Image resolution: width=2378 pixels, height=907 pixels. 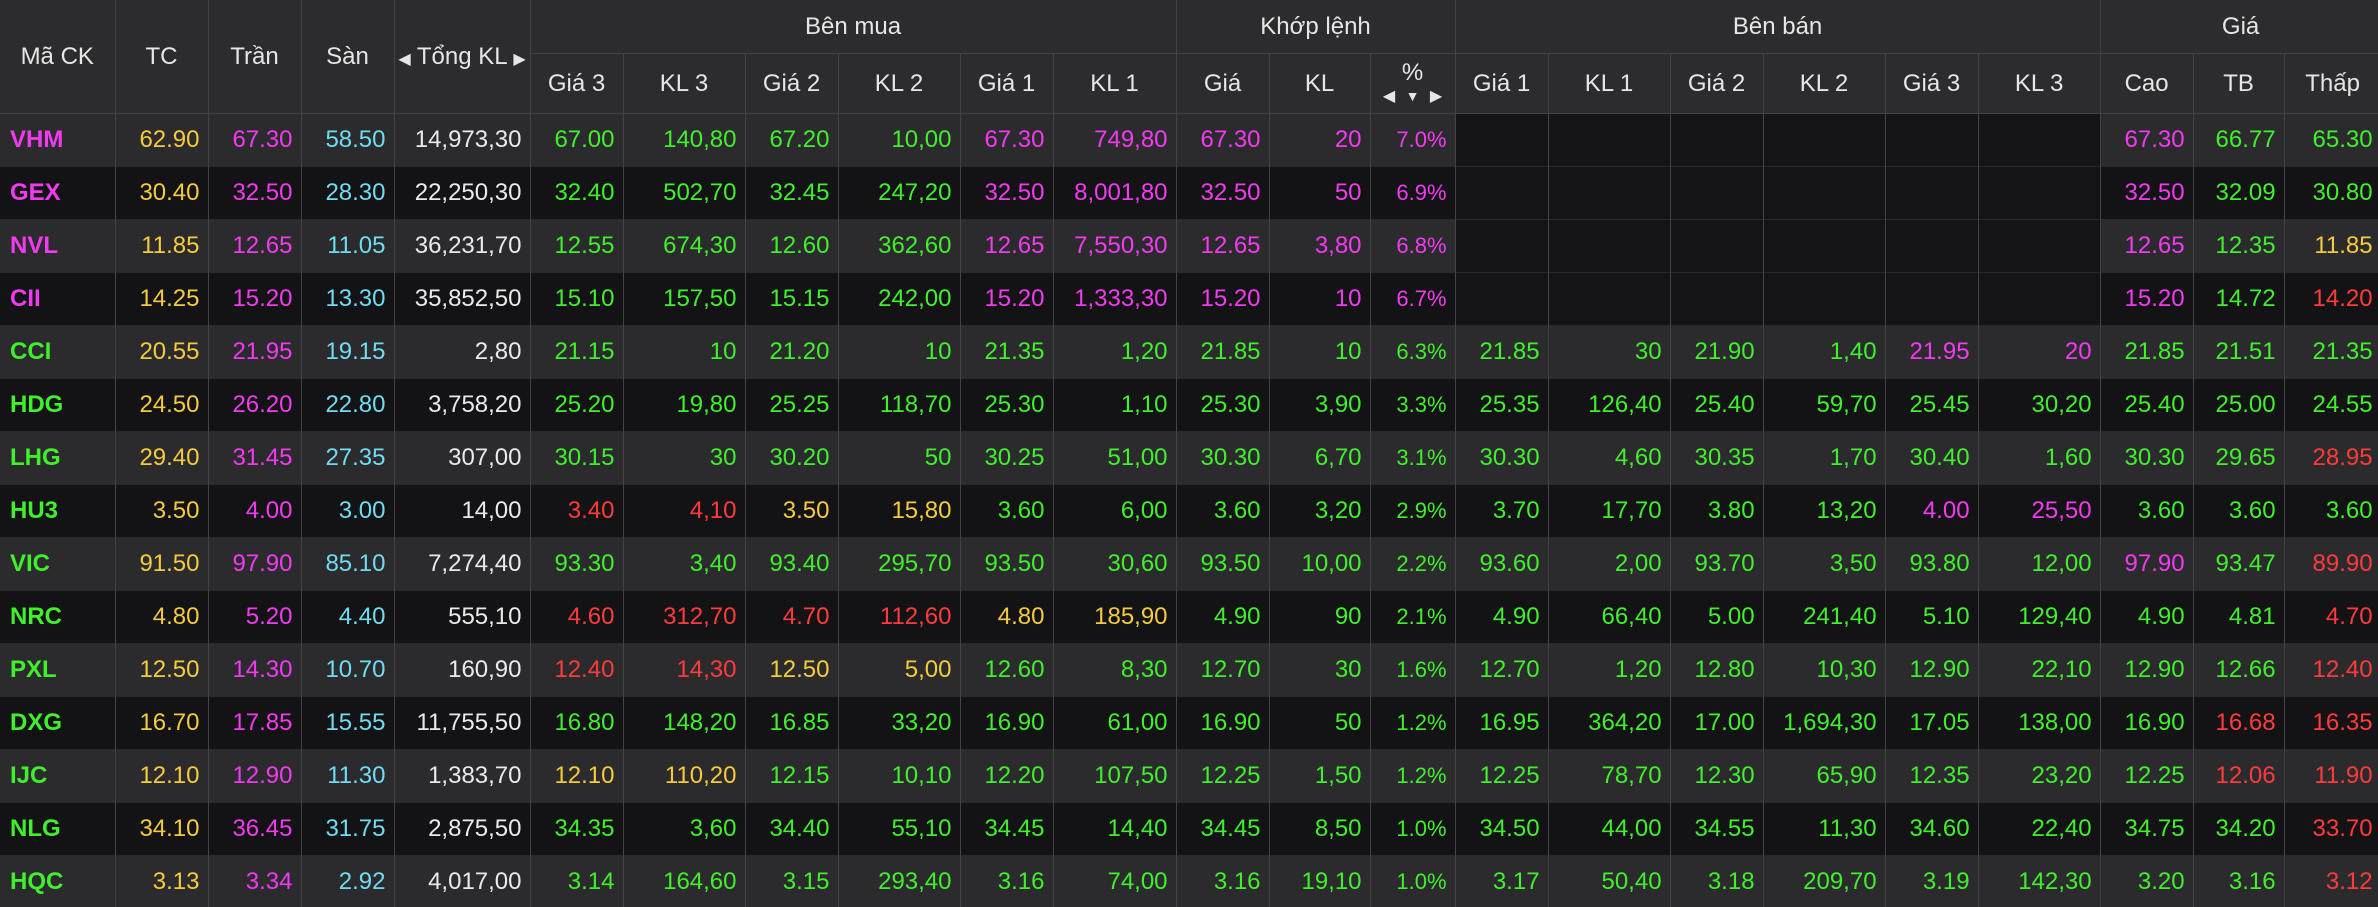 What do you see at coordinates (1609, 83) in the screenshot?
I see `header-sell-kl1: KL 1` at bounding box center [1609, 83].